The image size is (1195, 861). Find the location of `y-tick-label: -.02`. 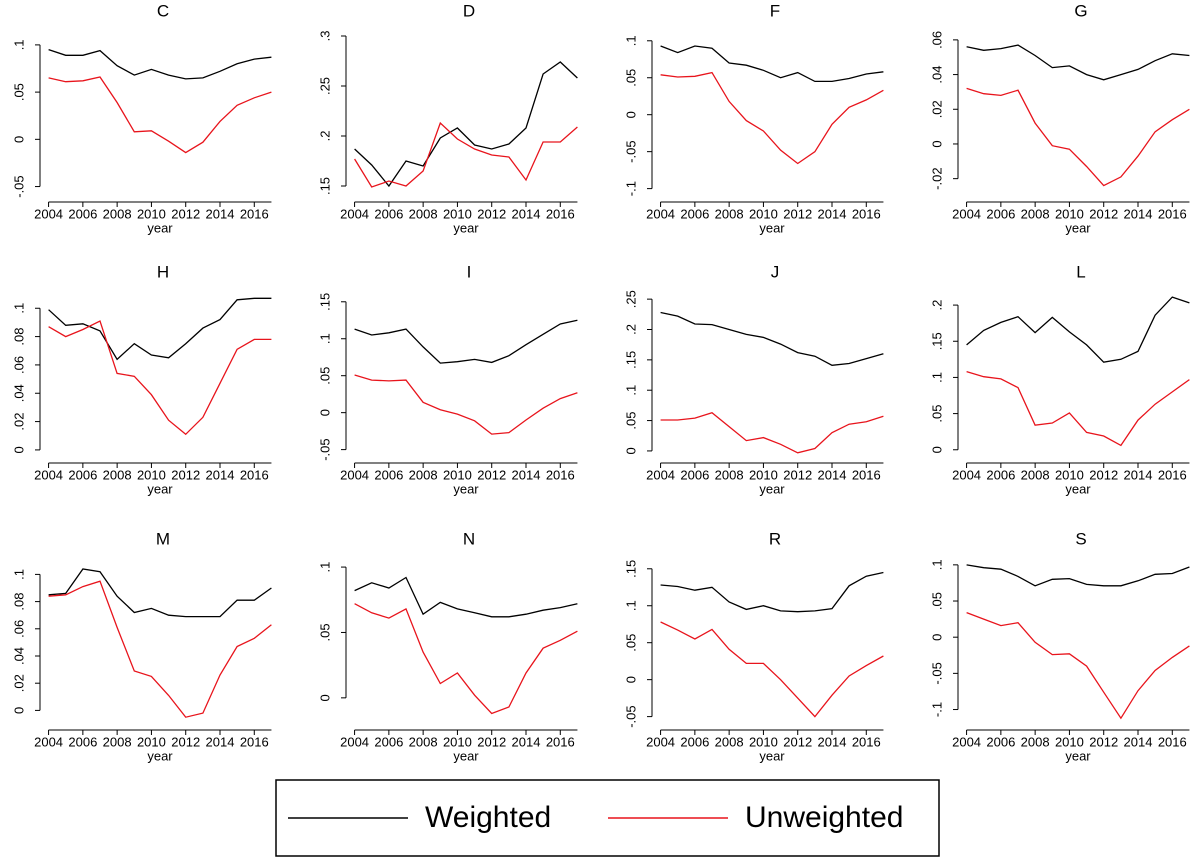

y-tick-label: -.02 is located at coordinates (936, 178).